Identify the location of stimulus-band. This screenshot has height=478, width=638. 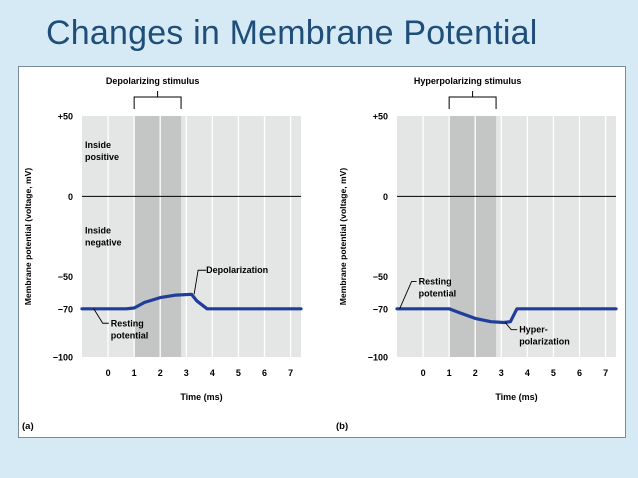
(158, 236).